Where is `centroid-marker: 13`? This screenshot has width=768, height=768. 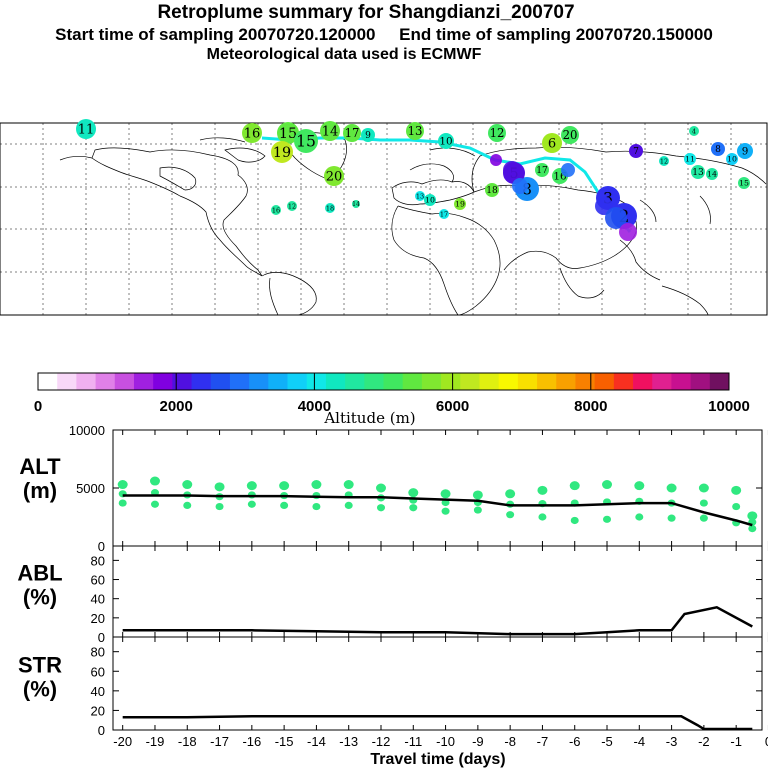 centroid-marker: 13 is located at coordinates (420, 196).